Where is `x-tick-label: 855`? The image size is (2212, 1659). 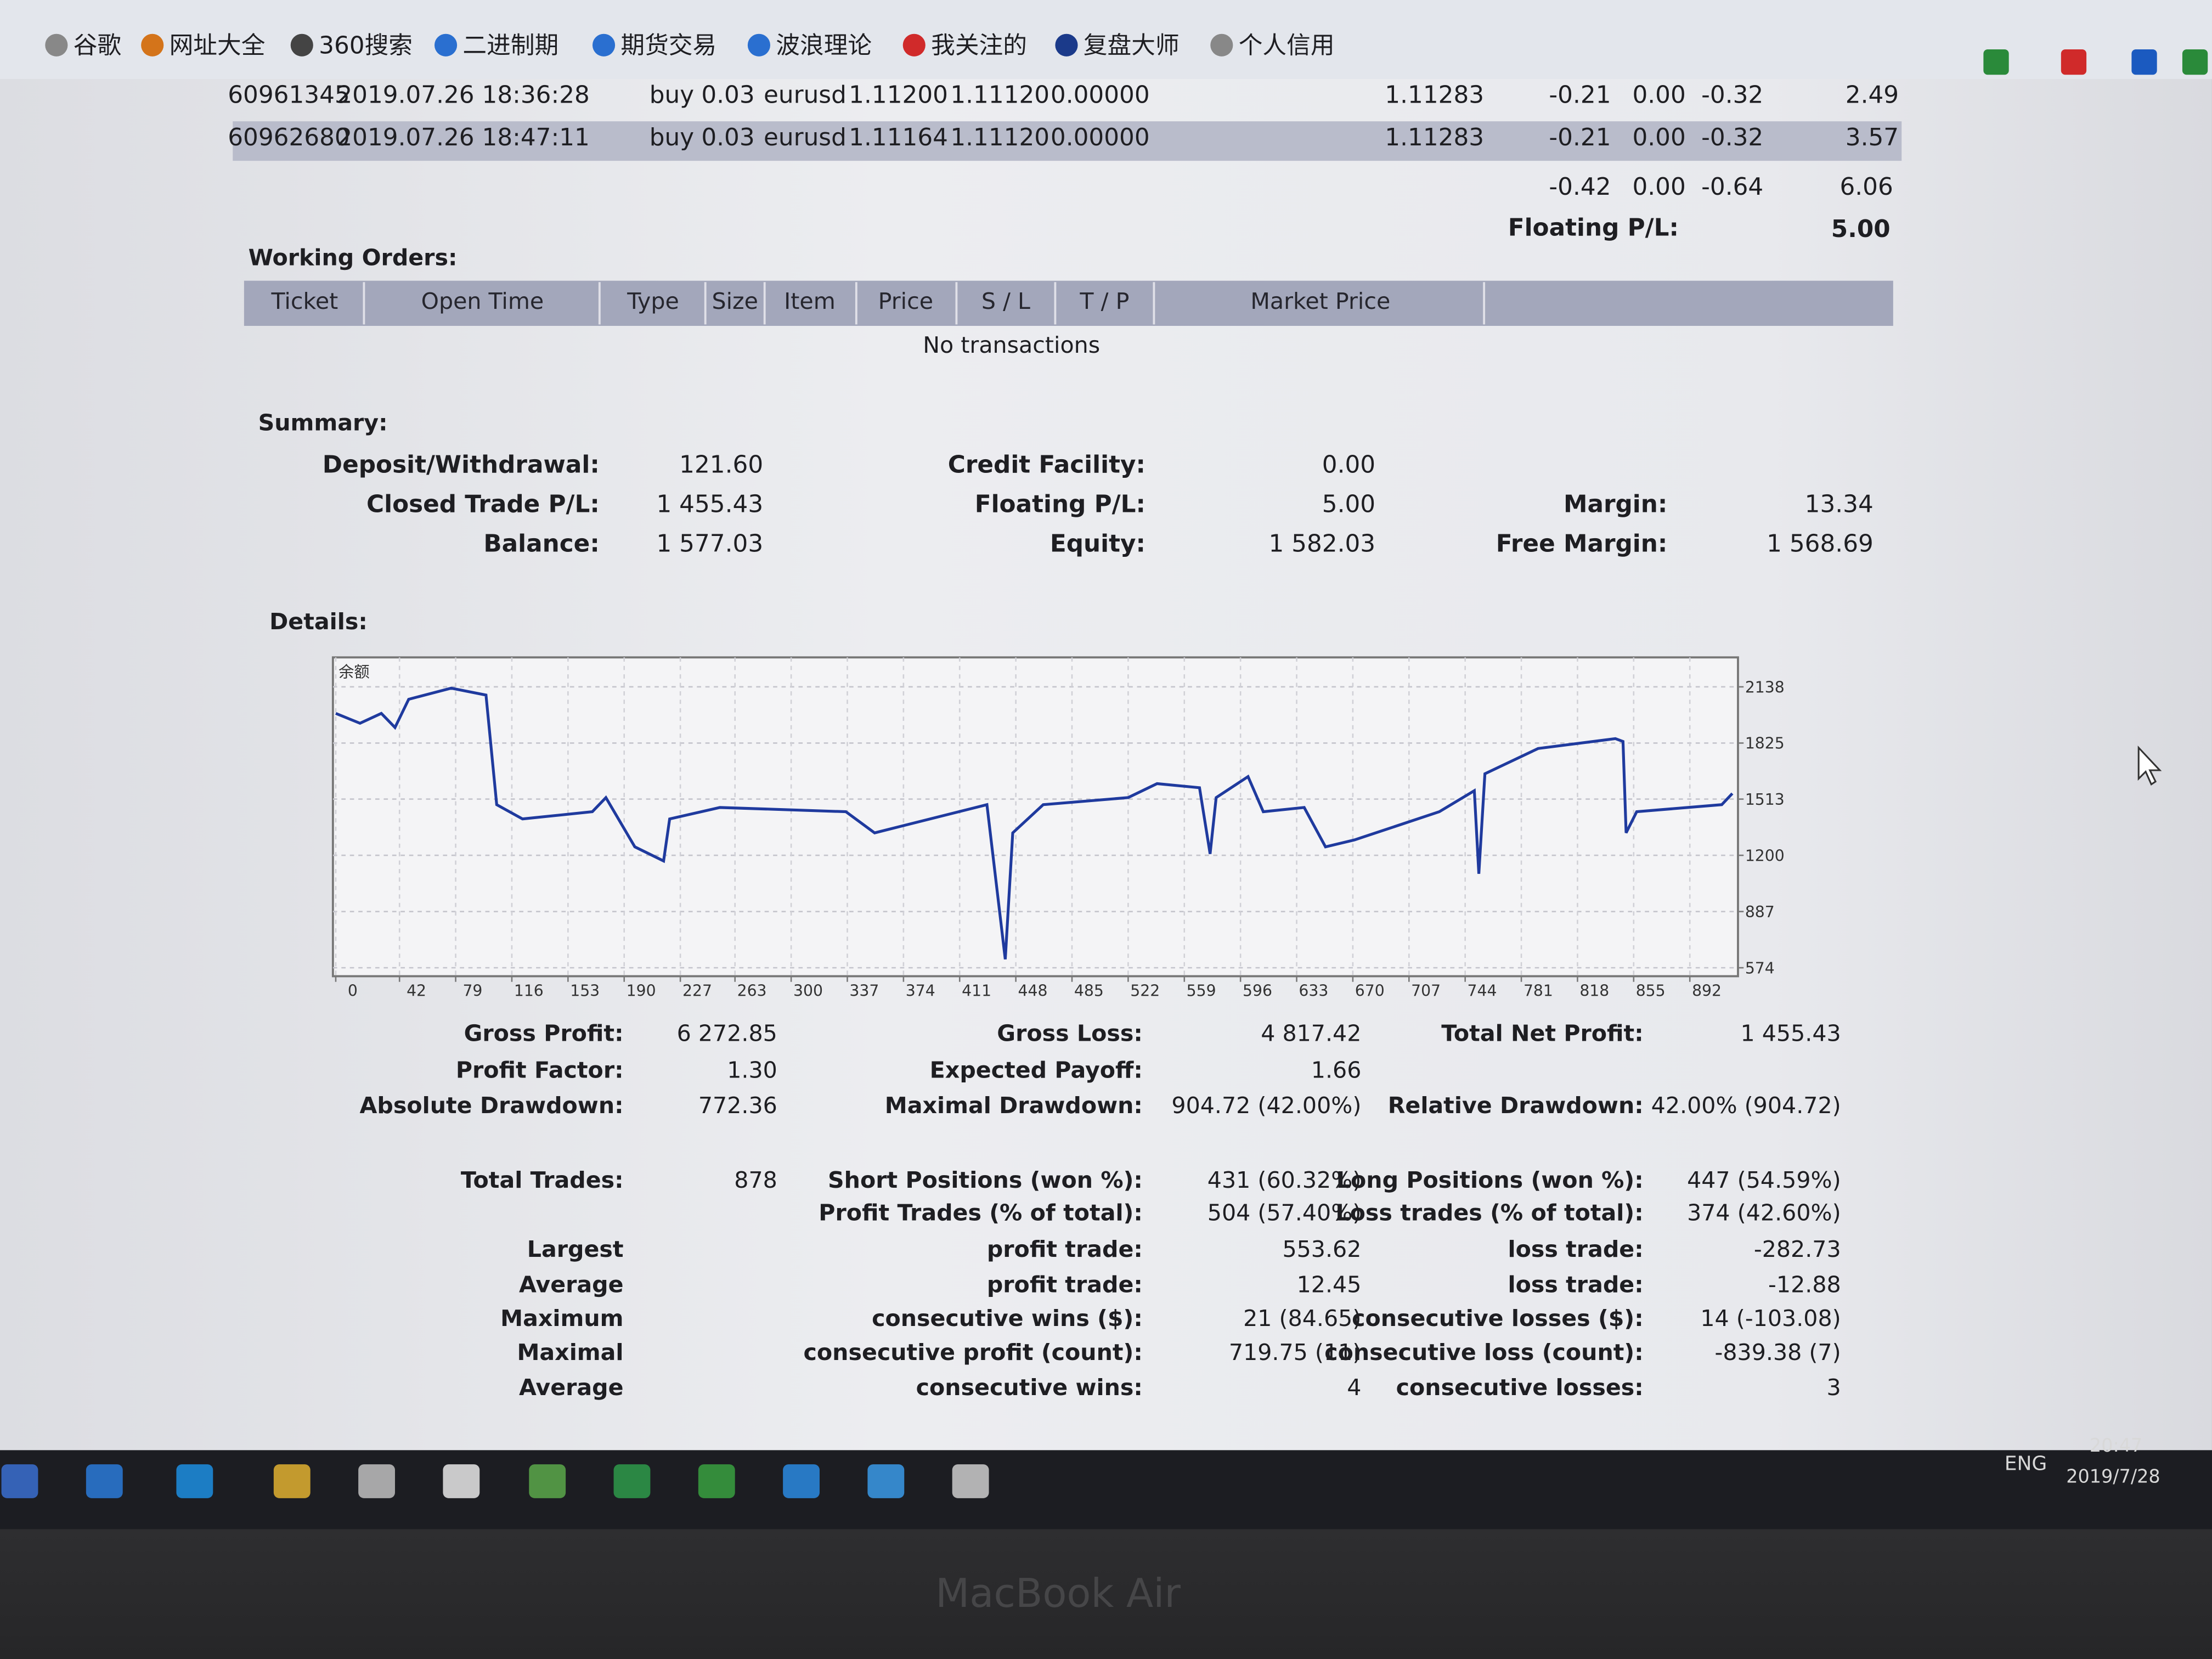 x-tick-label: 855 is located at coordinates (1651, 991).